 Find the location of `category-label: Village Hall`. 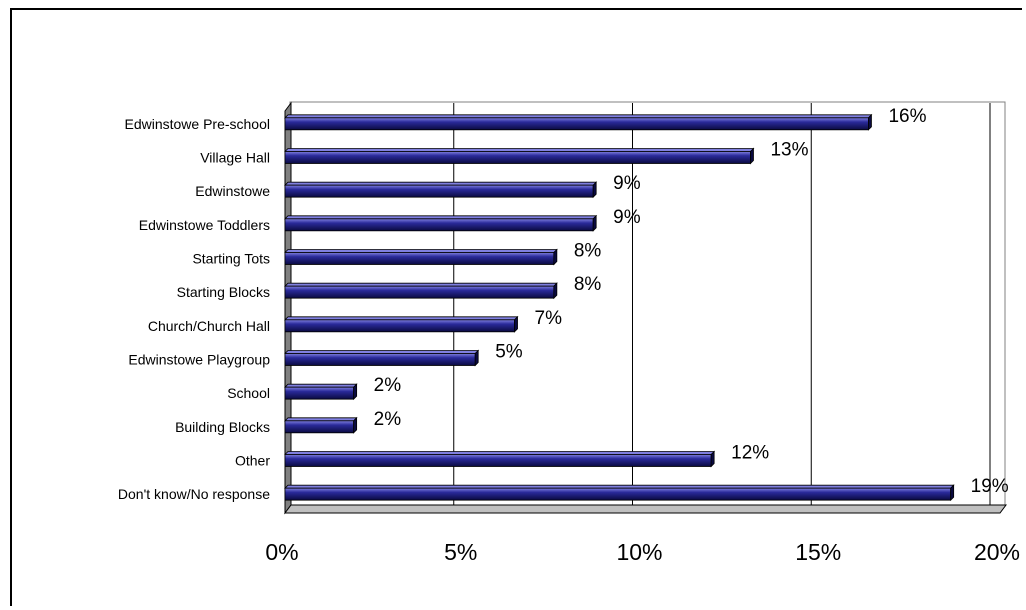

category-label: Village Hall is located at coordinates (235, 158).